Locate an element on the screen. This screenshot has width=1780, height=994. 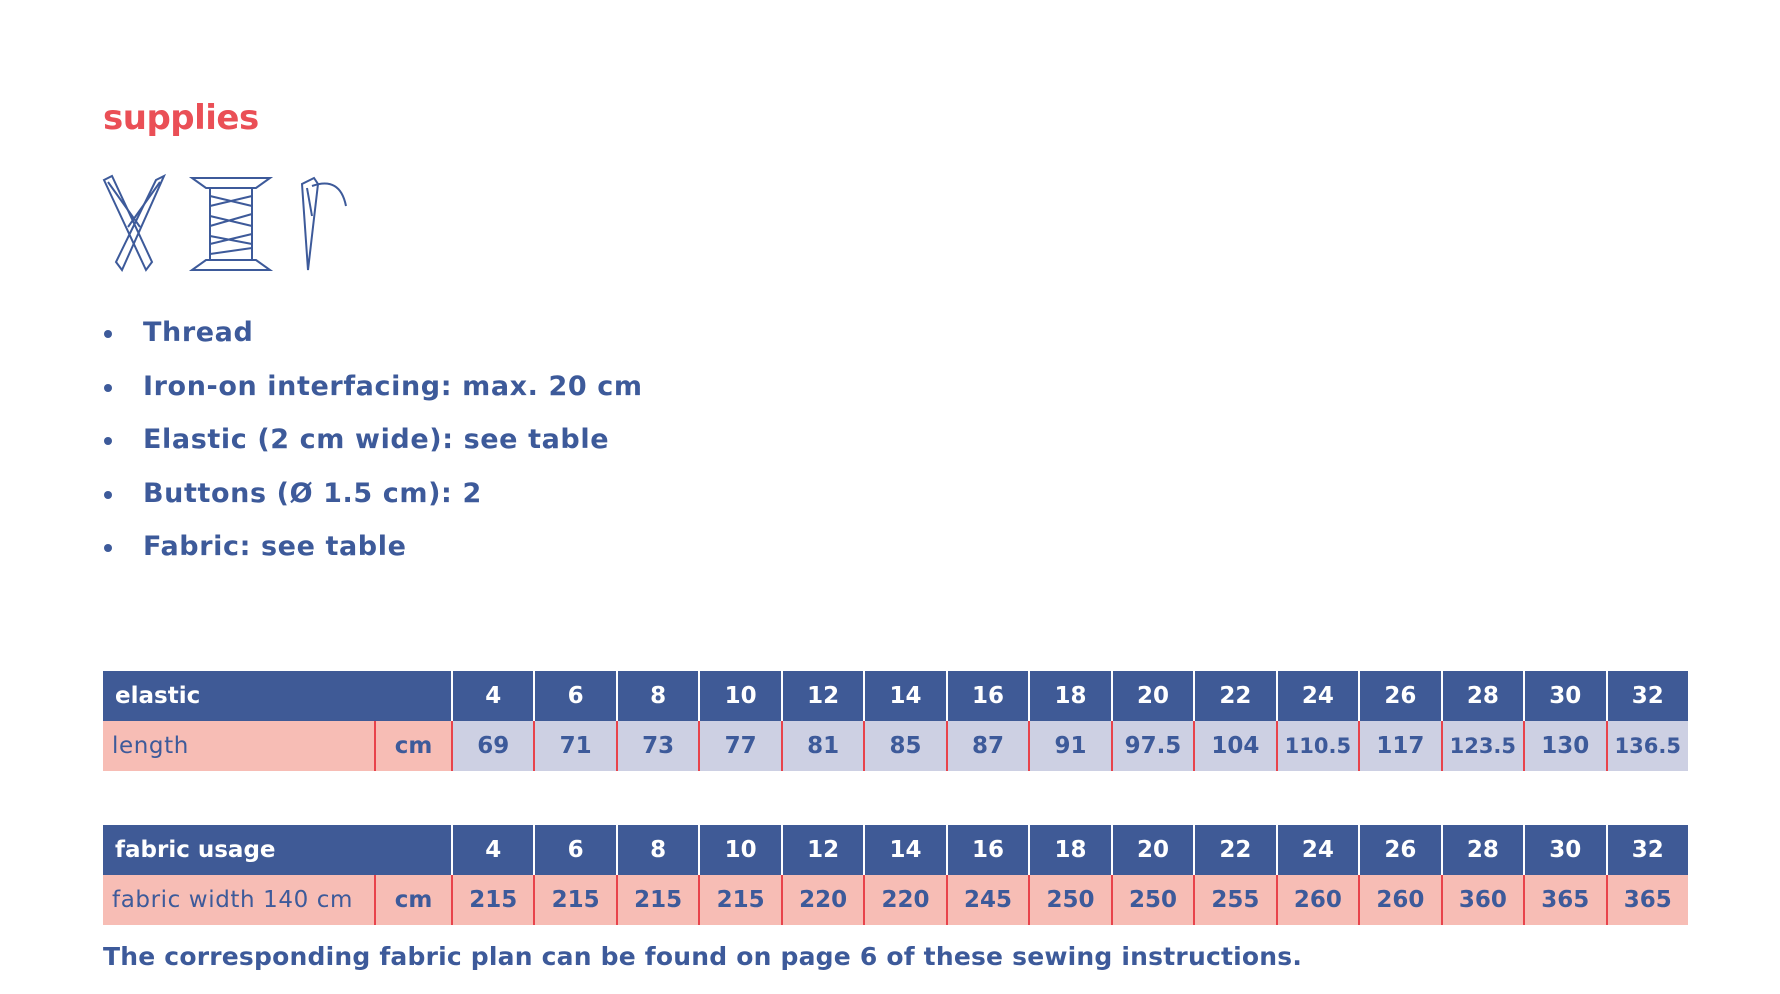
size-value: 73 is located at coordinates (657, 746).